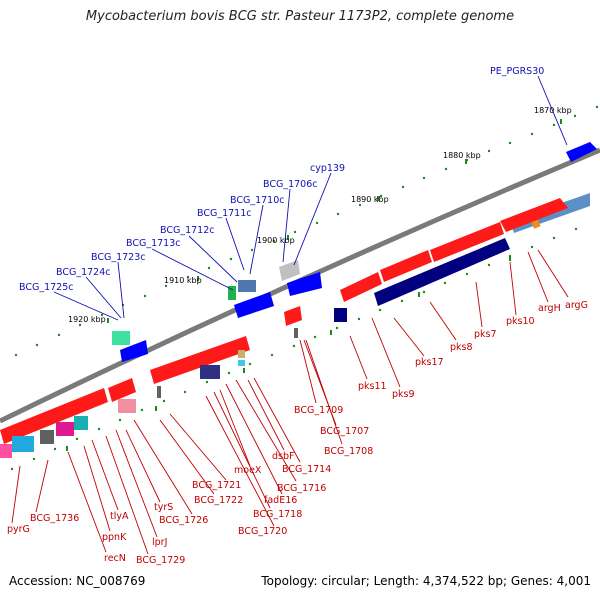 This screenshot has height=600, width=600. I want to click on label-dsbF: dsbF, so click(283, 456).